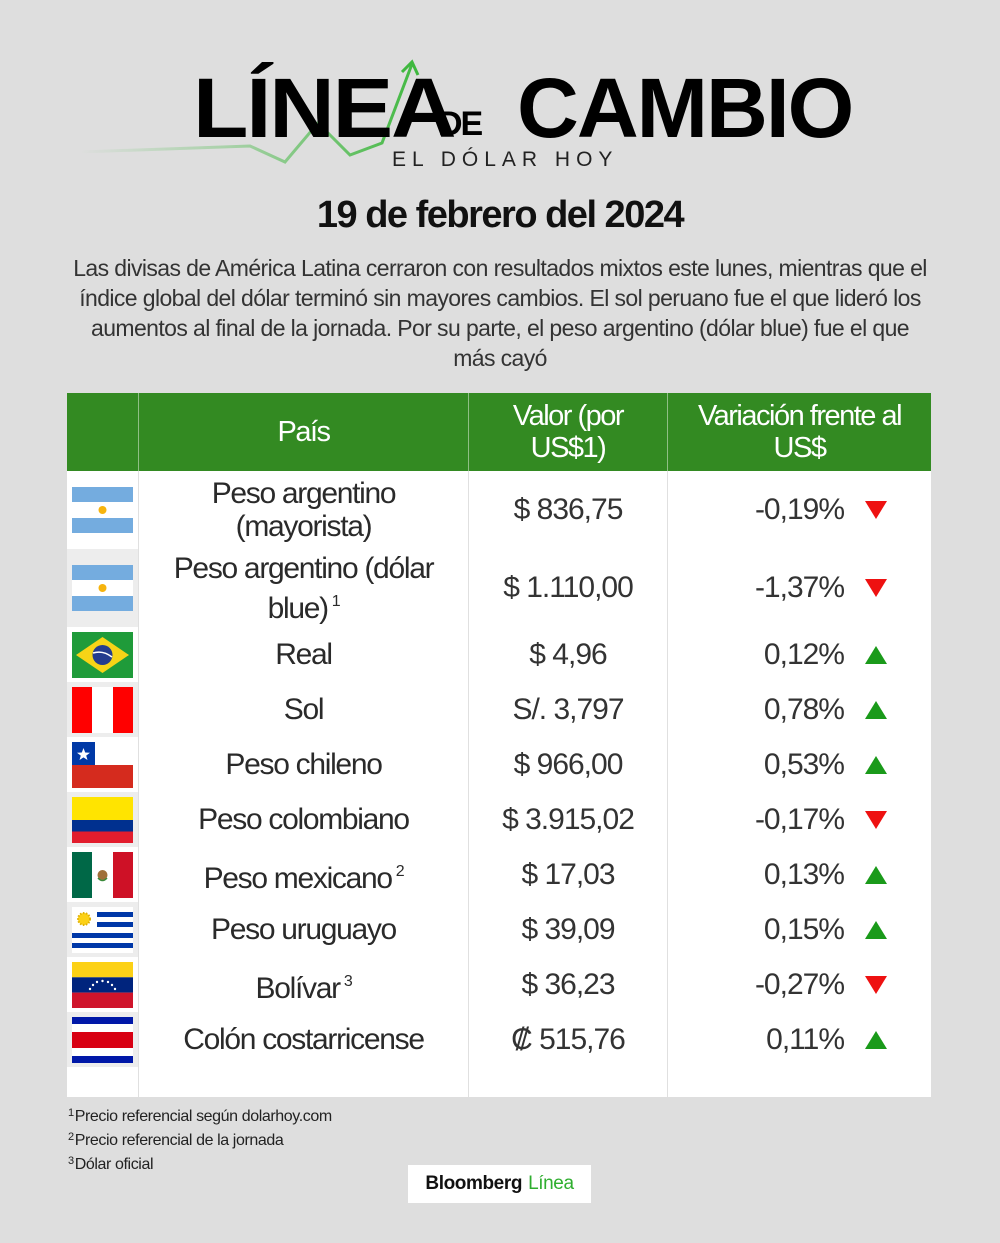 This screenshot has width=1000, height=1243. Describe the element at coordinates (460, 124) in the screenshot. I see `logo-word-de: DE` at that location.